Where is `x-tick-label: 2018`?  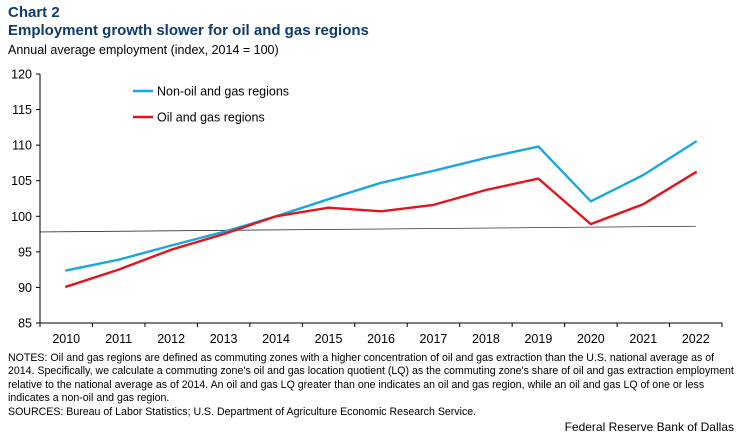 x-tick-label: 2018 is located at coordinates (486, 339).